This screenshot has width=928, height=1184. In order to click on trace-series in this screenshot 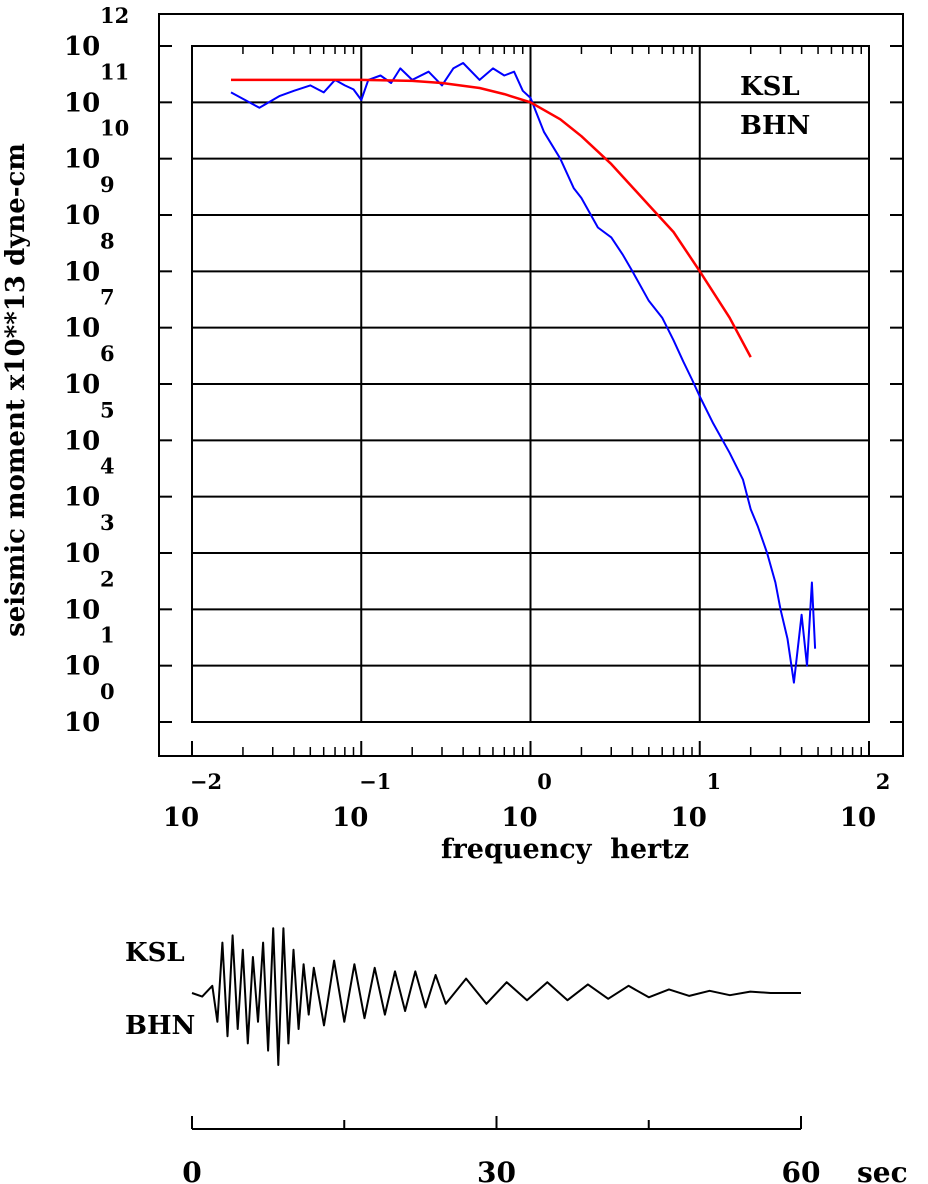, I will do `click(496, 996)`.